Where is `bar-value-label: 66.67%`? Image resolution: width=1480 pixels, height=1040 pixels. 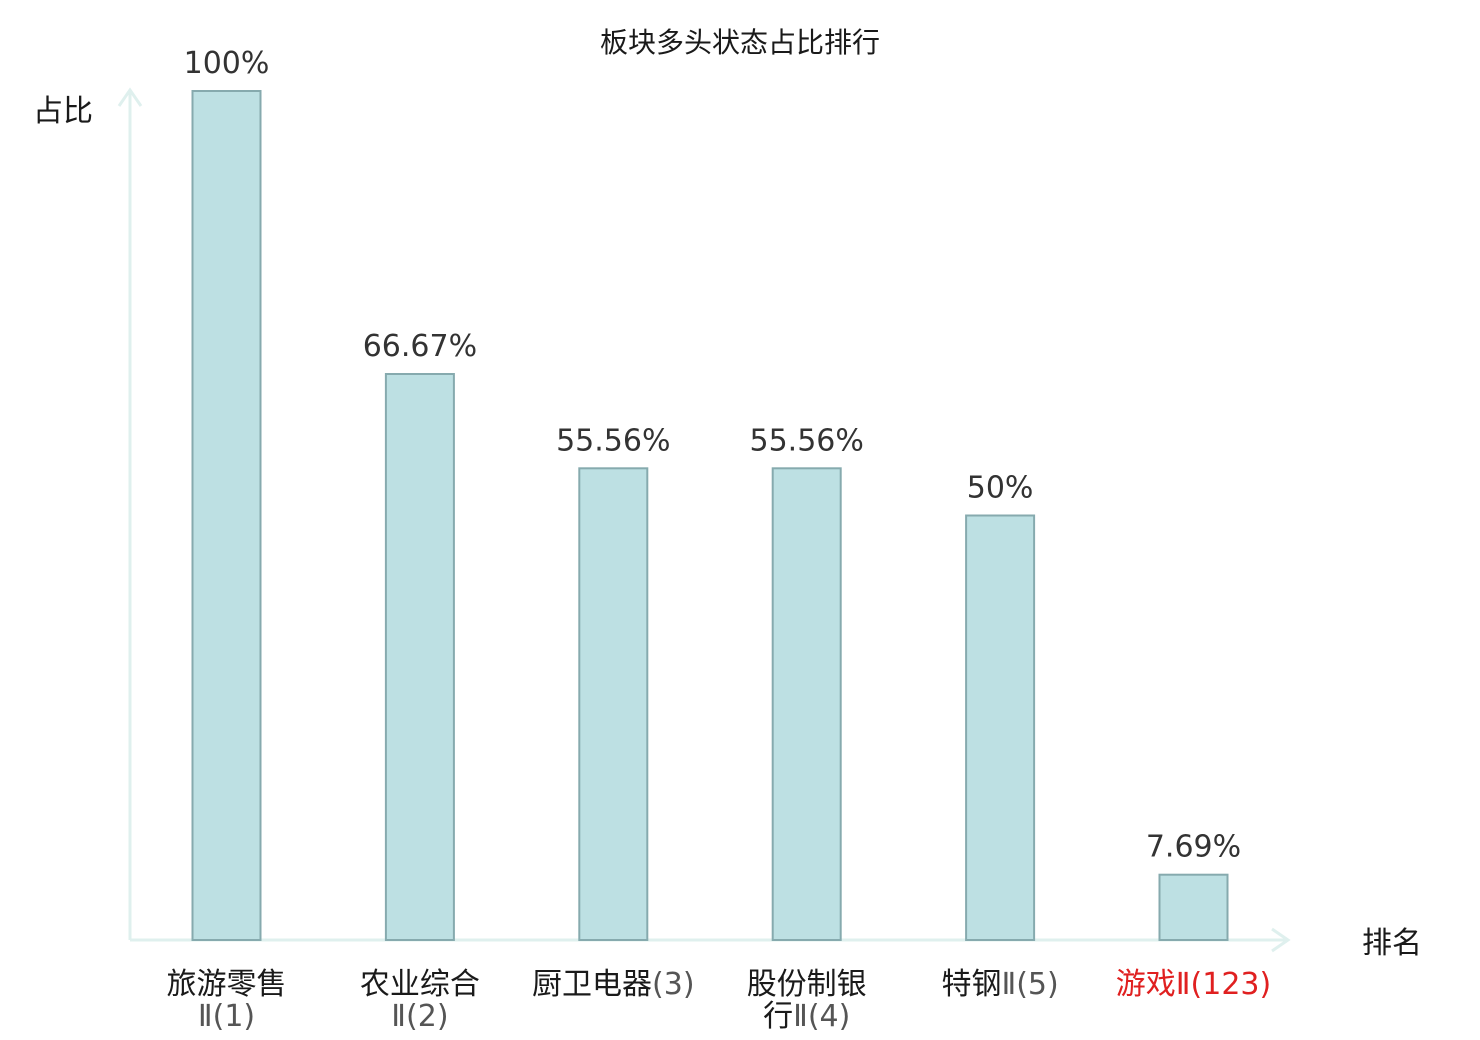
bar-value-label: 66.67% is located at coordinates (420, 346).